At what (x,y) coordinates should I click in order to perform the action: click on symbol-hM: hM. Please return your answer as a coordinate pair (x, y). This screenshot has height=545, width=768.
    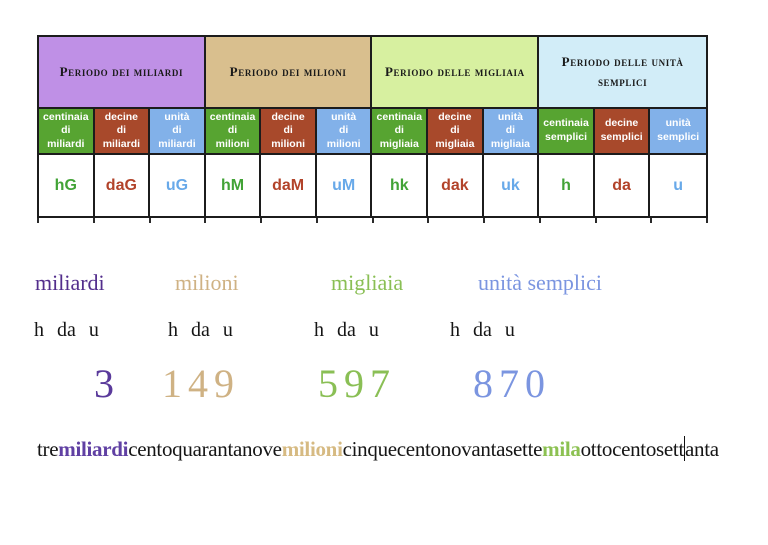
    Looking at the image, I should click on (233, 185).